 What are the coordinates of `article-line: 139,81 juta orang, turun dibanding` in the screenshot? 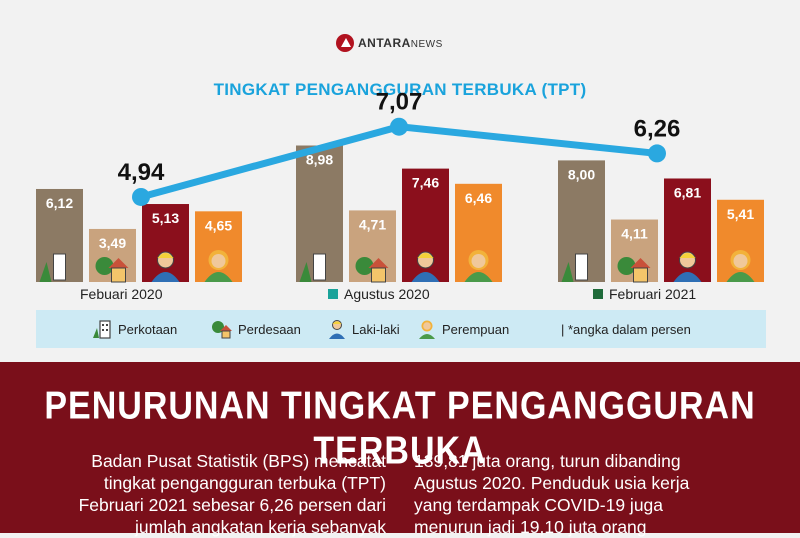 It's located at (547, 461).